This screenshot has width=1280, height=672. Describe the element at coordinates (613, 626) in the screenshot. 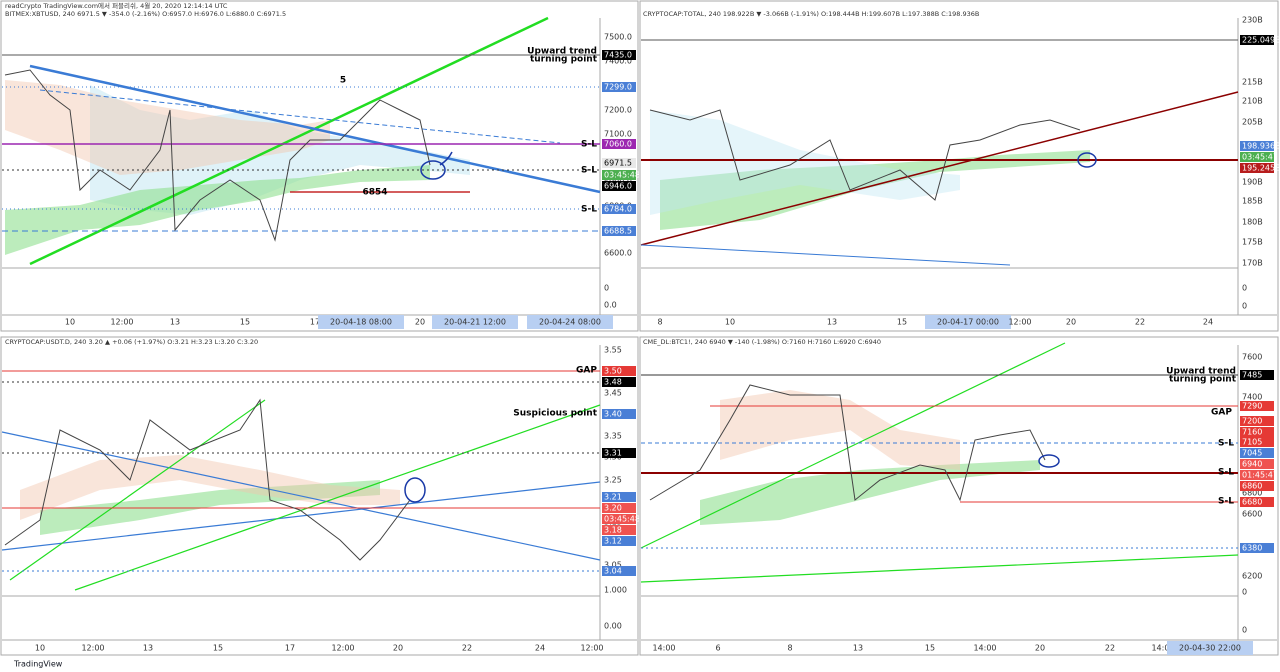

I see `indicator-tick: 0.00` at that location.